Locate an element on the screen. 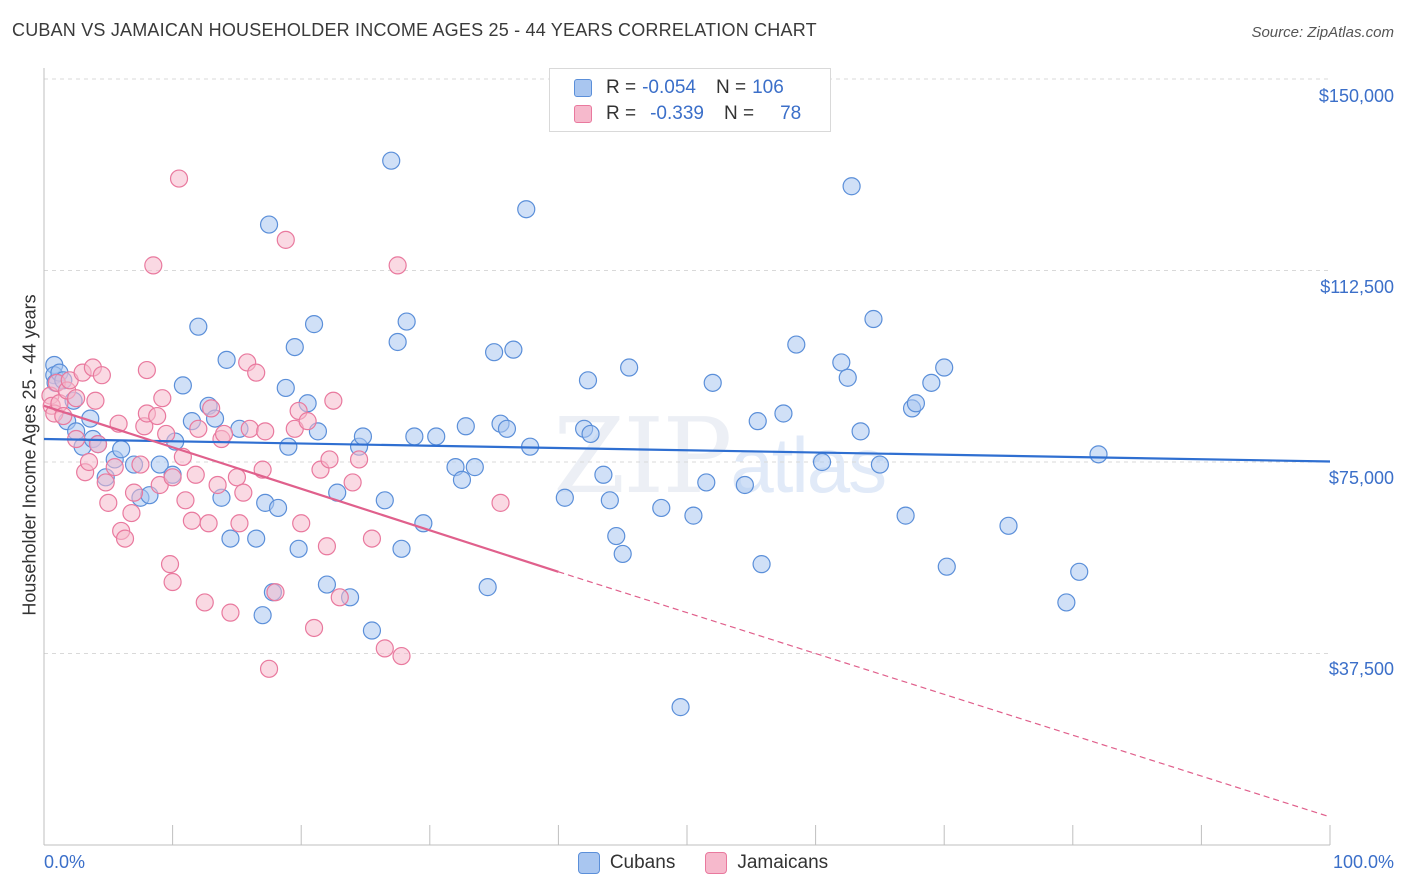  legend-n-value: 78 is located at coordinates (791, 113).